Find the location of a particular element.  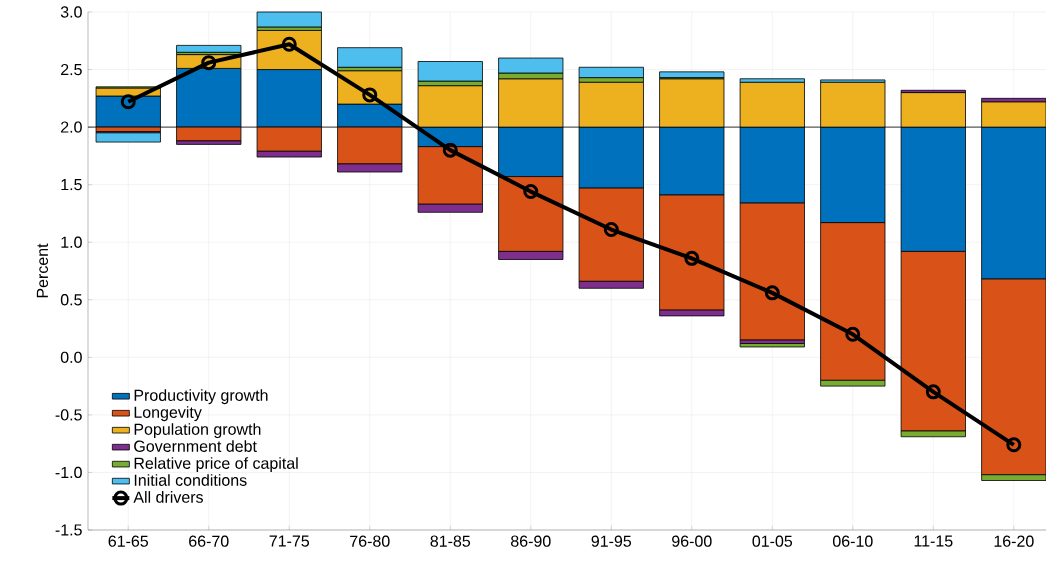

y-tick-label: 0.0 is located at coordinates (71, 357).